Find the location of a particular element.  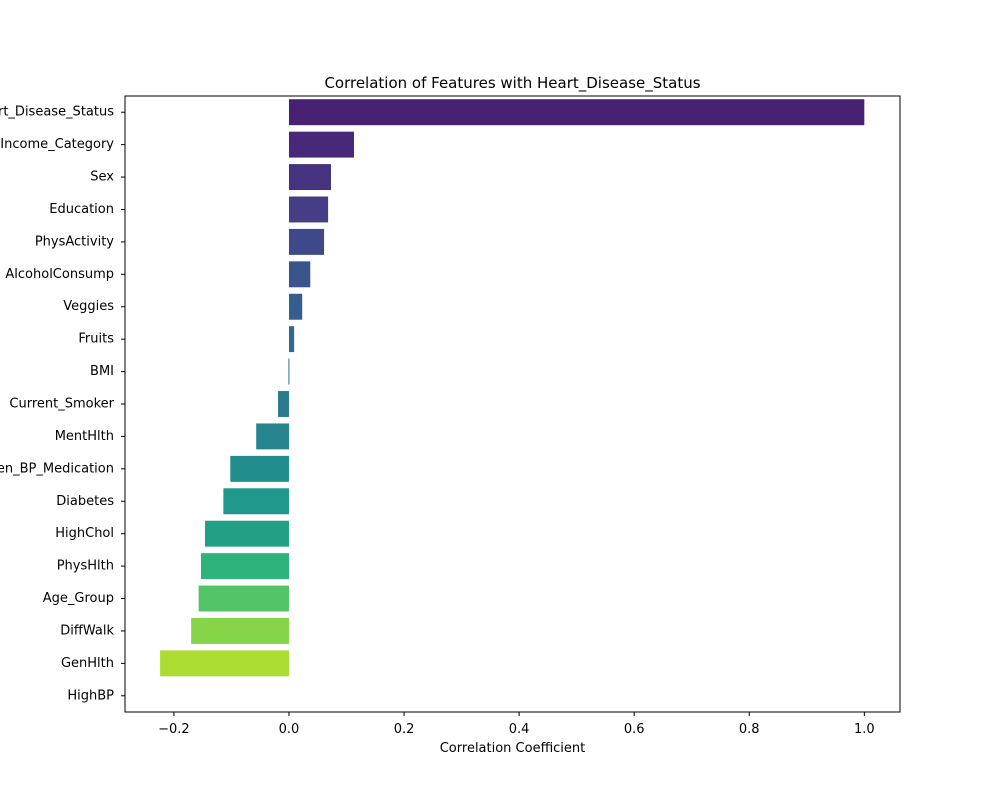

y-tick-label: HighBP is located at coordinates (90, 695).